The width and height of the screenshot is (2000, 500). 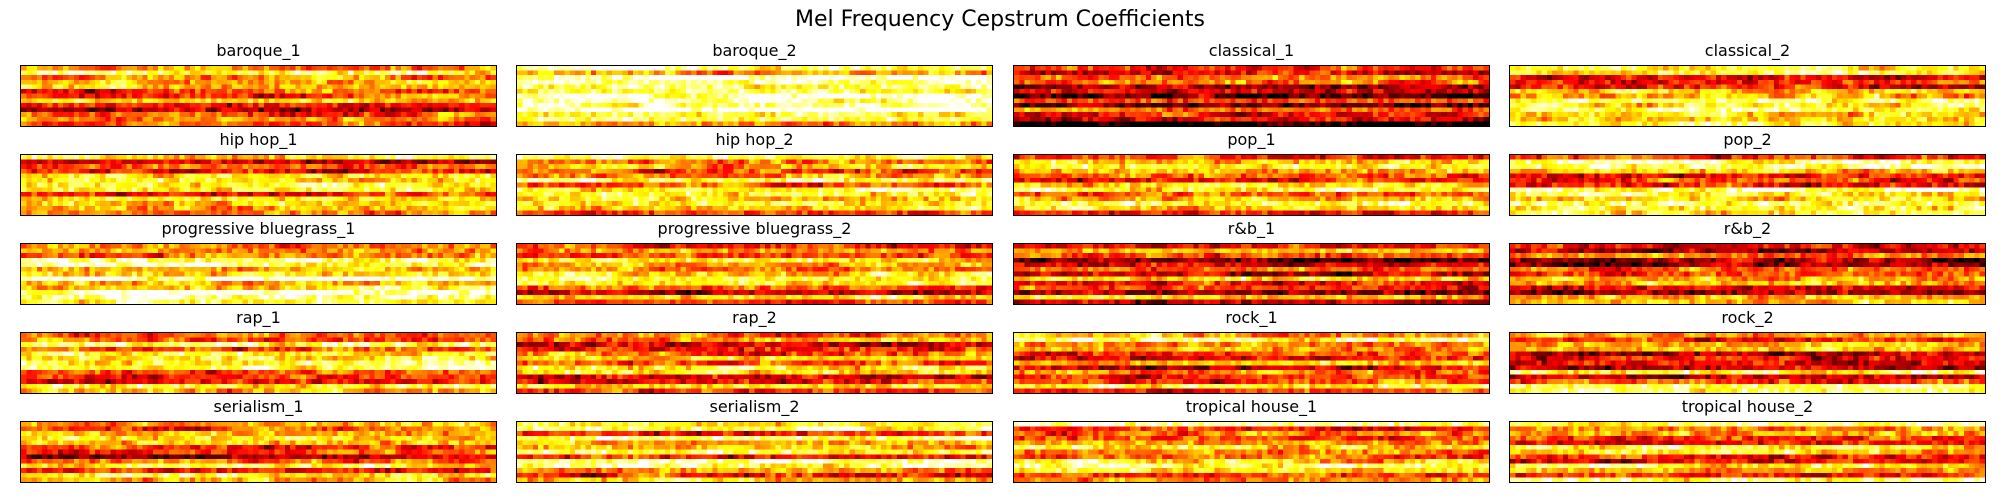 I want to click on panel-title: classical_2, so click(x=1747, y=50).